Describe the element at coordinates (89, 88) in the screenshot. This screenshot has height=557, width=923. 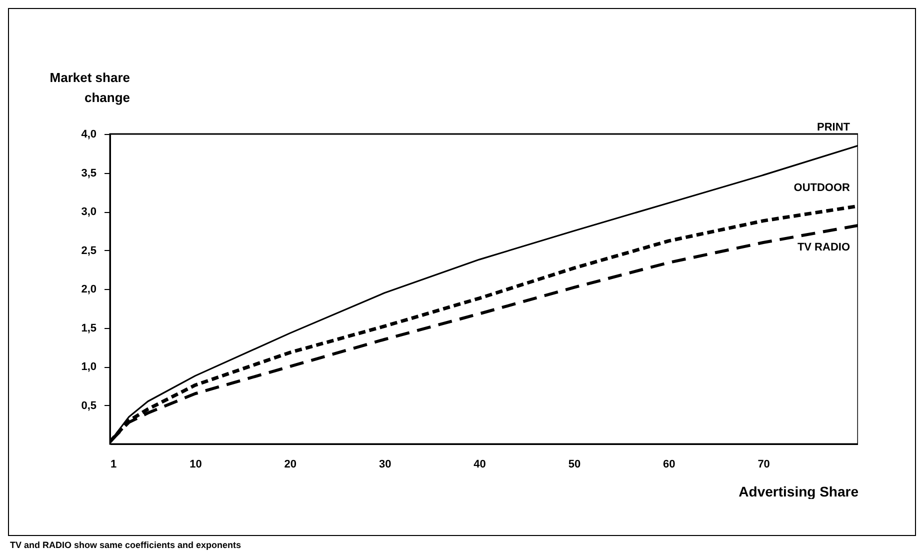
I see `y-axis-title: Market share change` at that location.